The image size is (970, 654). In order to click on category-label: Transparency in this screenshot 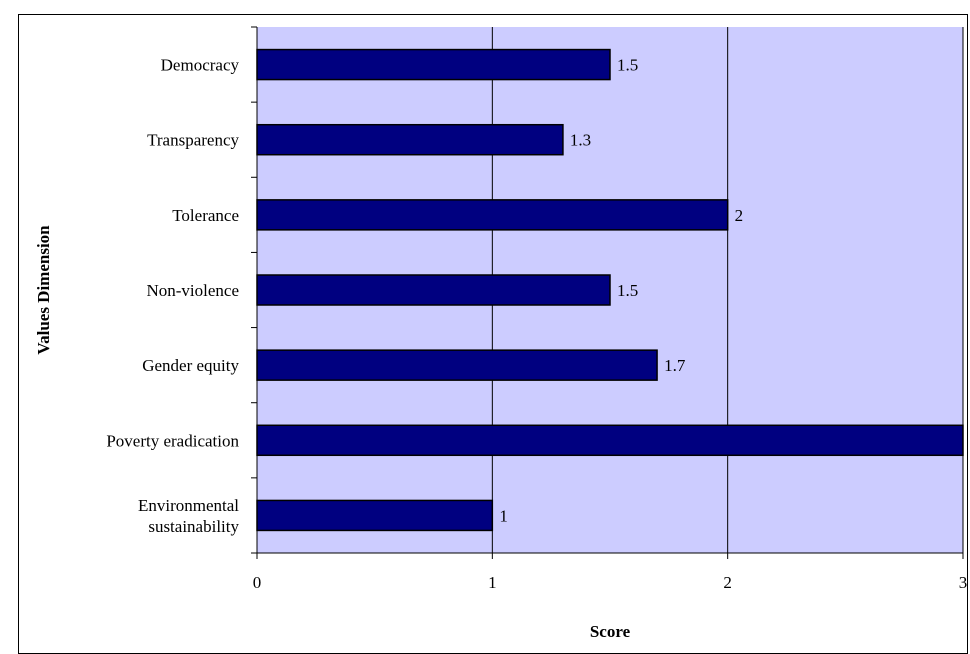, I will do `click(193, 140)`.